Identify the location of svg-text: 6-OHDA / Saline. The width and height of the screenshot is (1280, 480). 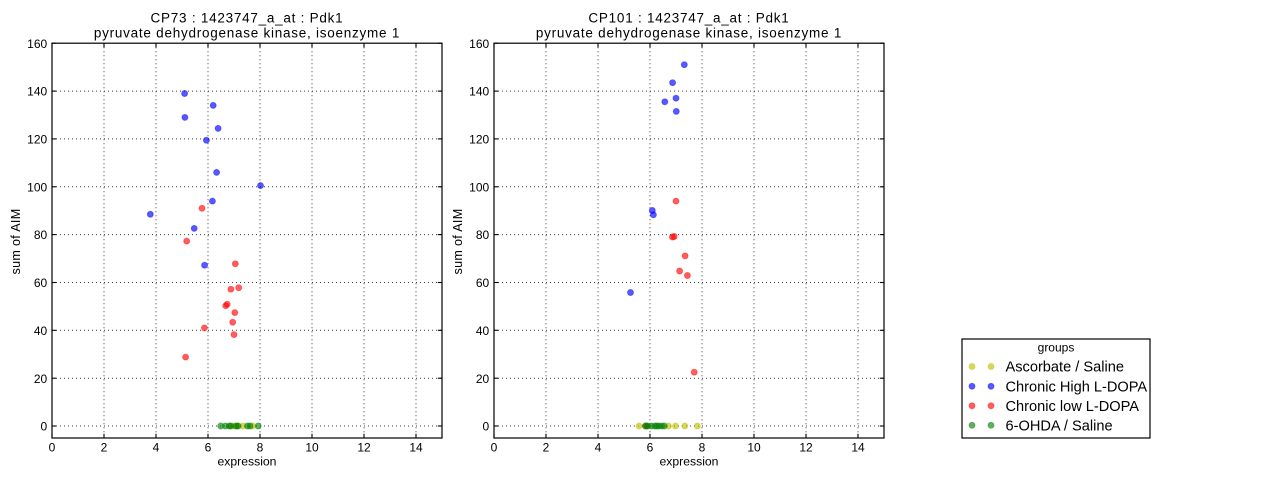
(1059, 426).